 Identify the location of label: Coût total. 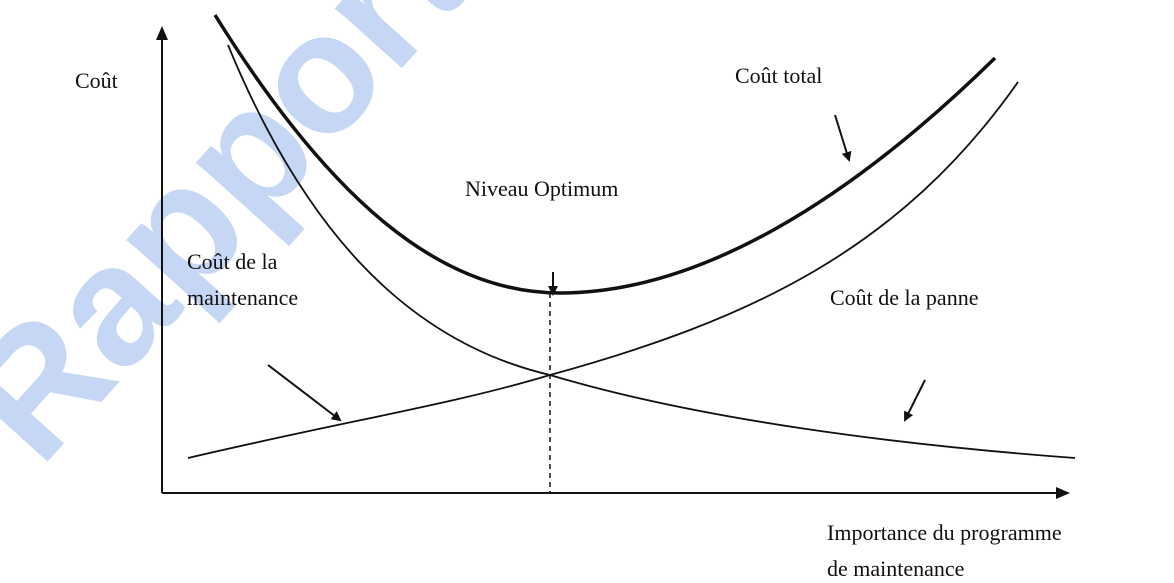
(778, 75).